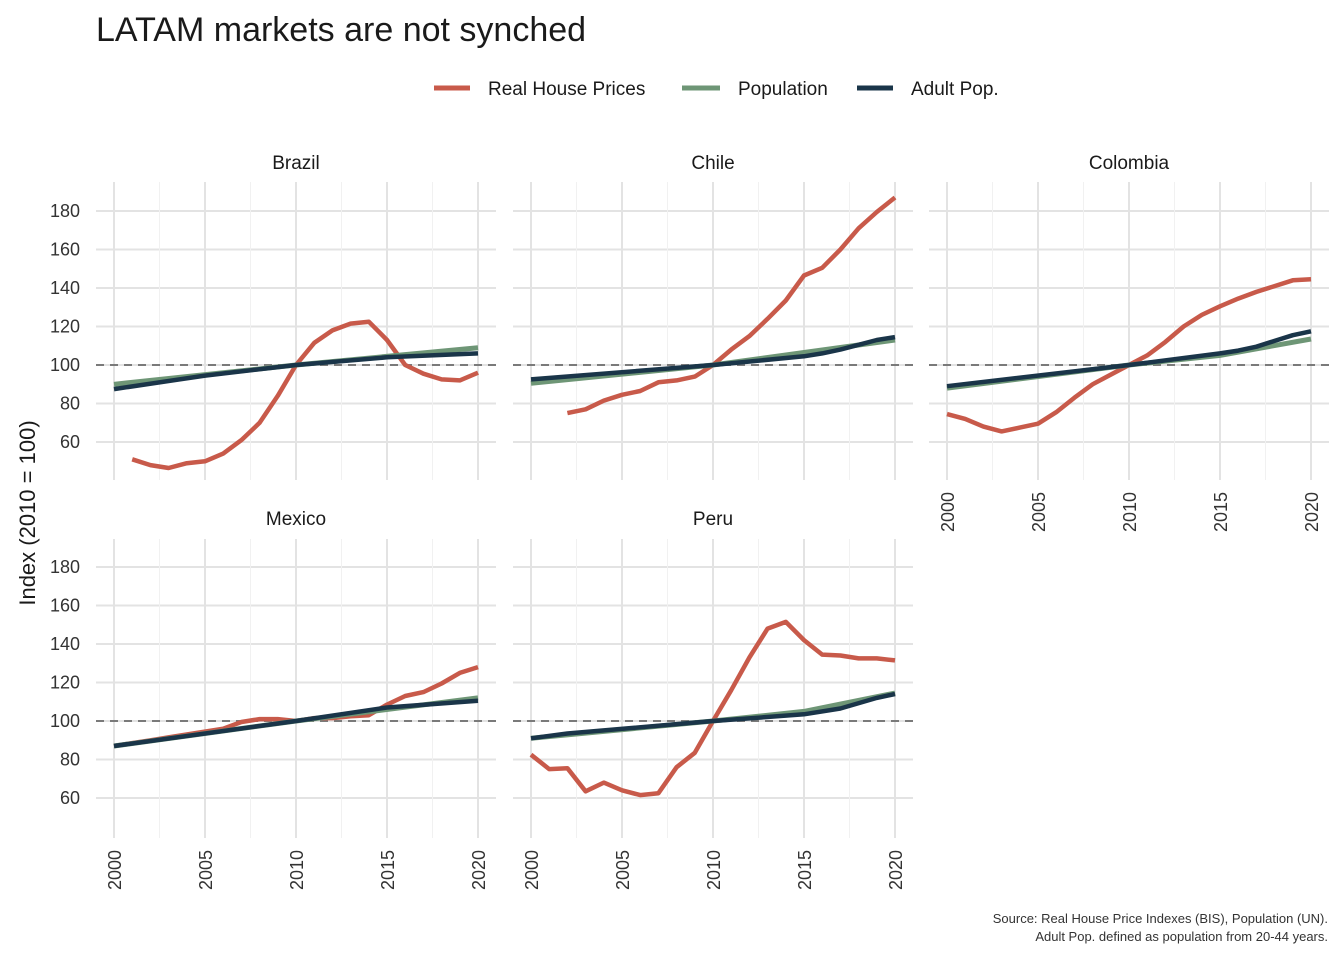 The width and height of the screenshot is (1344, 965). I want to click on legend-label: Population, so click(783, 89).